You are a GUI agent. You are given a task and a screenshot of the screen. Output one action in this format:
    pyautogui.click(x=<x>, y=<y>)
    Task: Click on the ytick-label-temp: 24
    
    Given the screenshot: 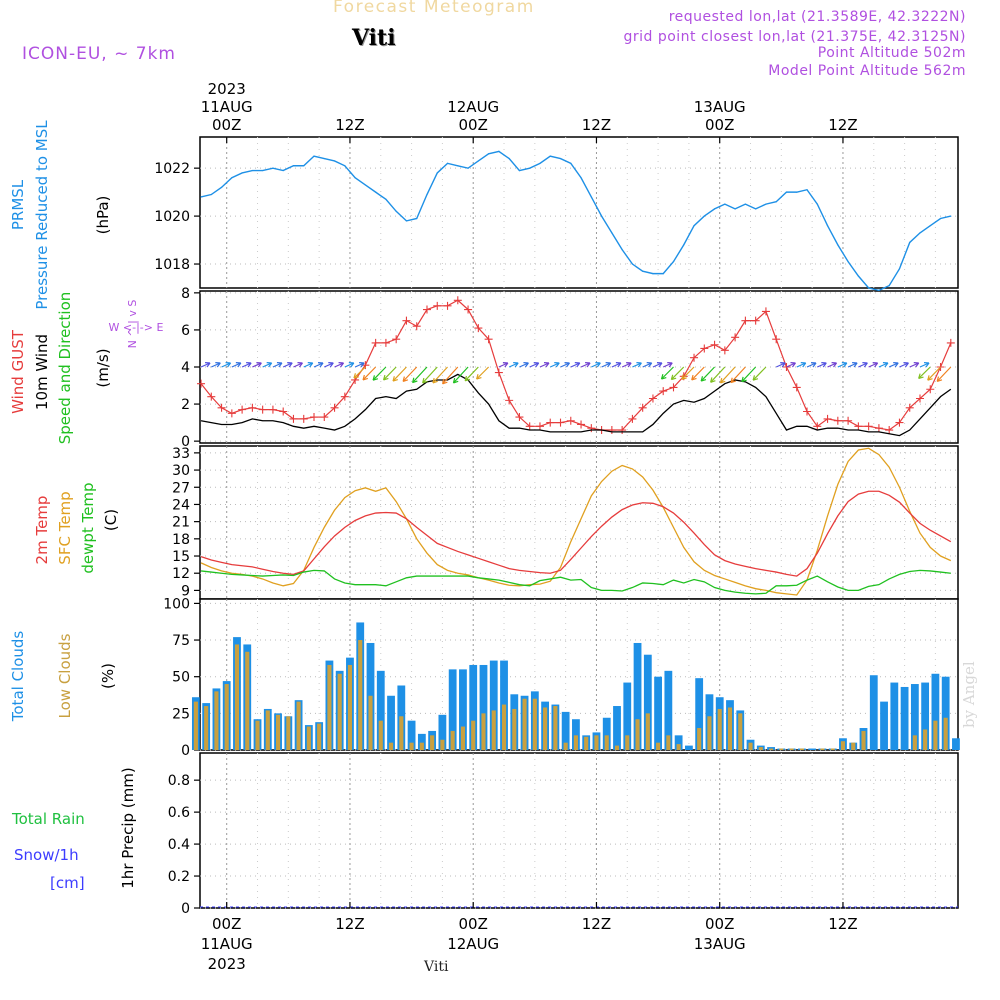 What is the action you would take?
    pyautogui.click(x=181, y=505)
    